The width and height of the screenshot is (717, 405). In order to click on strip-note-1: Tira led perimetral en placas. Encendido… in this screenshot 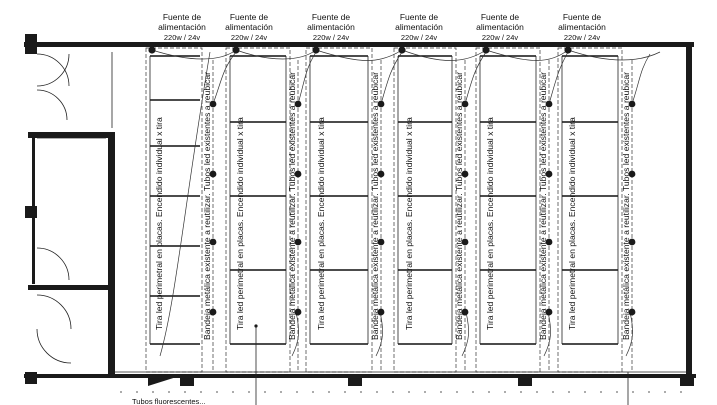, I will do `click(159, 223)`.